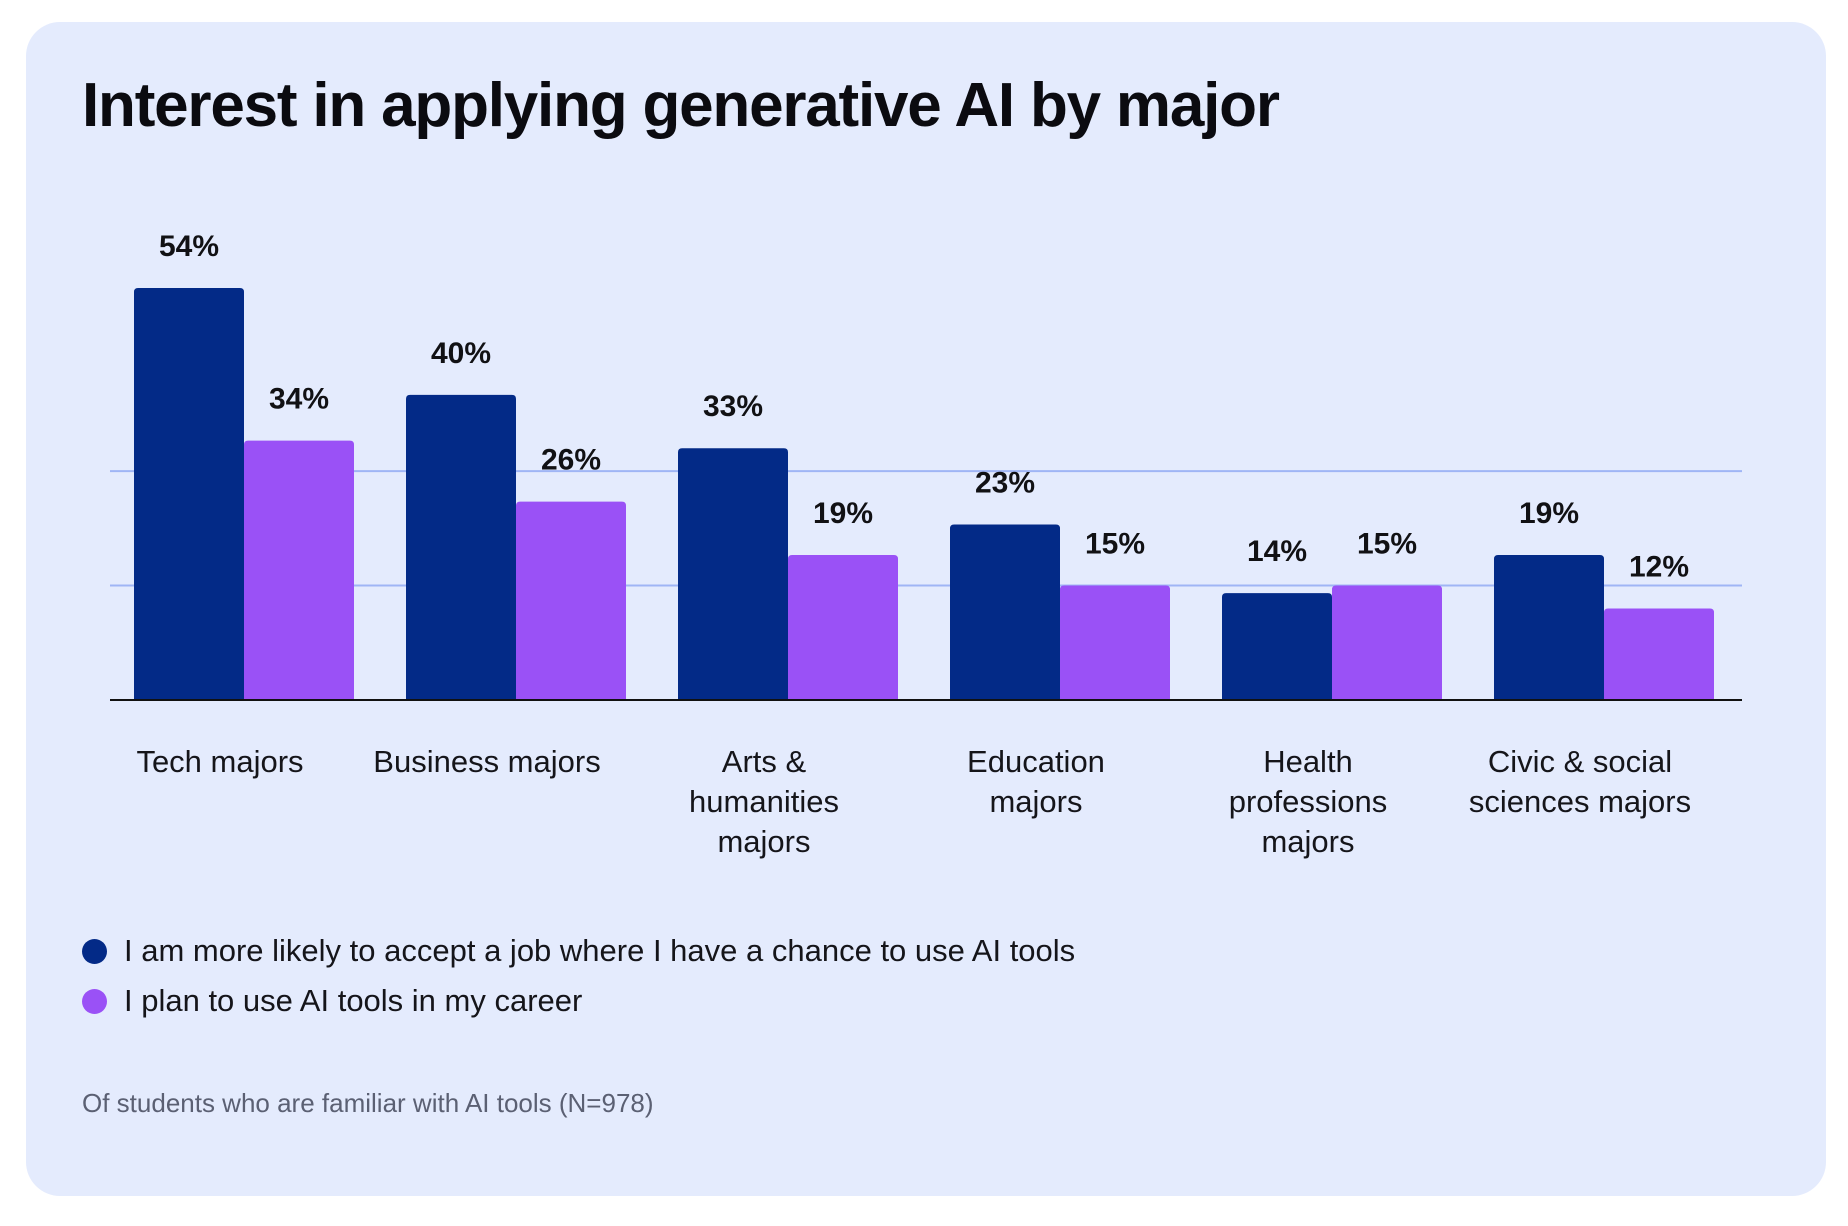 This screenshot has width=1848, height=1226. Describe the element at coordinates (733, 406) in the screenshot. I see `data-label-accept-job-2: 33%` at that location.